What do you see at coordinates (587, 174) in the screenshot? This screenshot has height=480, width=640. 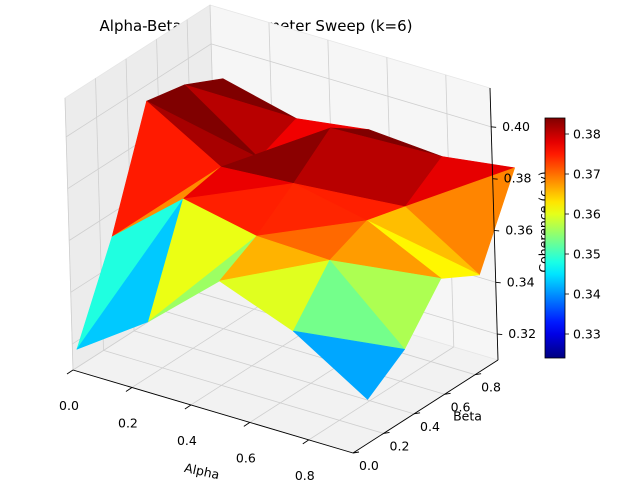 I see `colorbar-tick-label: 0.37` at bounding box center [587, 174].